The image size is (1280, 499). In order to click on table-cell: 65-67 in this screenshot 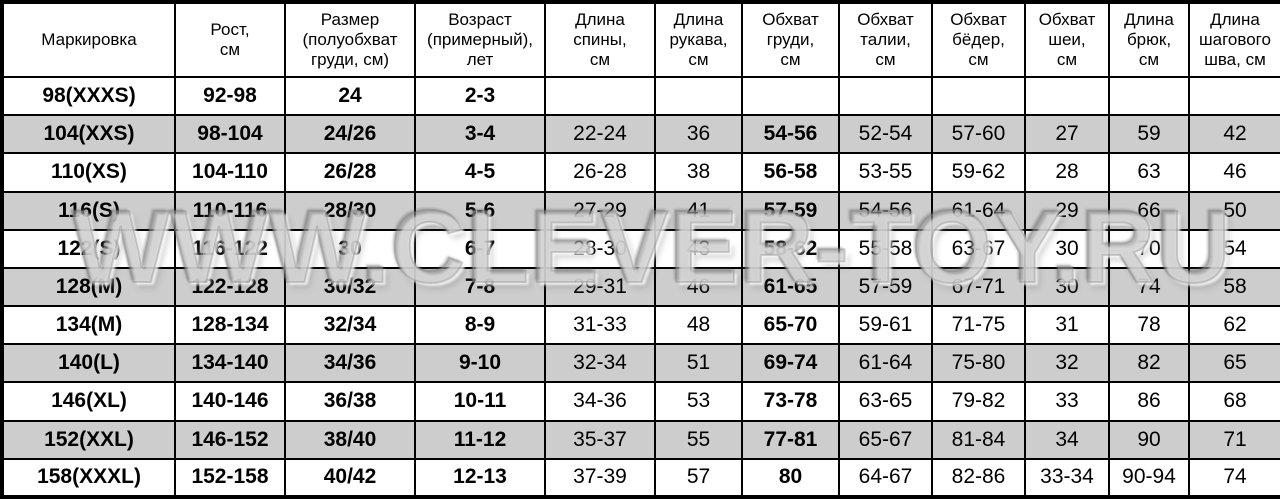, I will do `click(885, 439)`.